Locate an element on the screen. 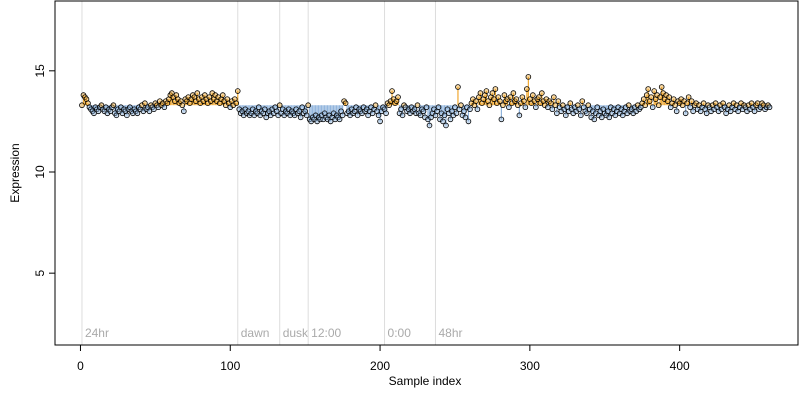  annotation-label: 24hr is located at coordinates (97, 333).